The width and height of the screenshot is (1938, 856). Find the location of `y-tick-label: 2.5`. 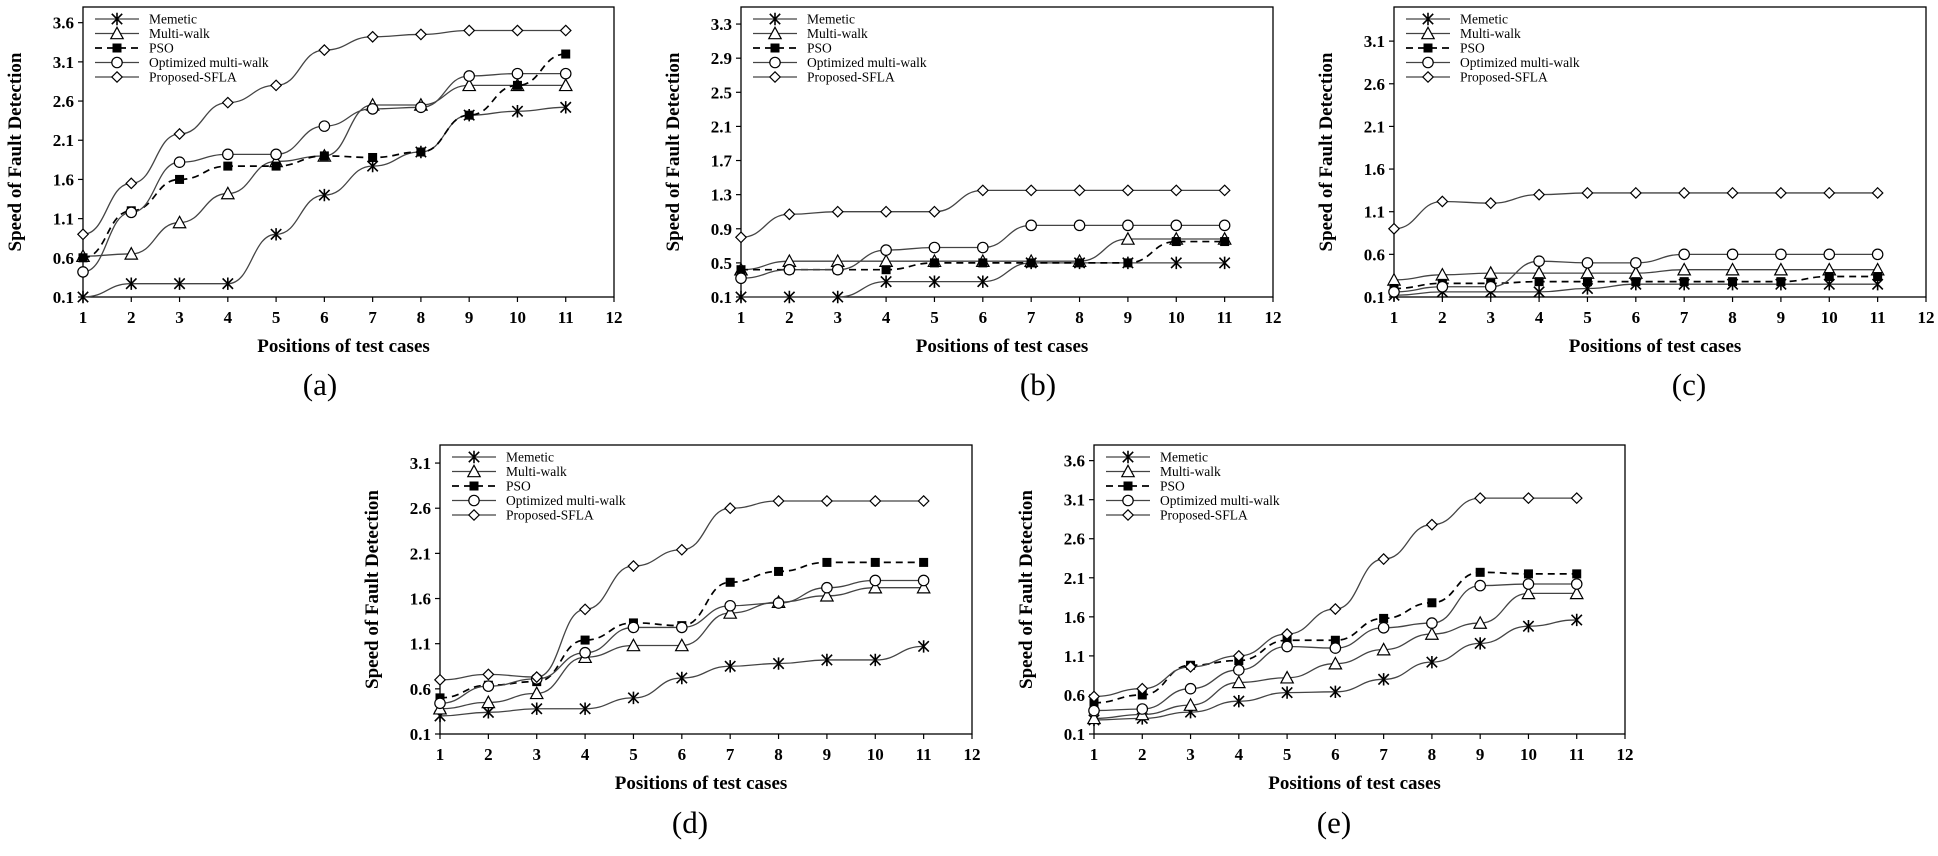

y-tick-label: 2.5 is located at coordinates (721, 92).